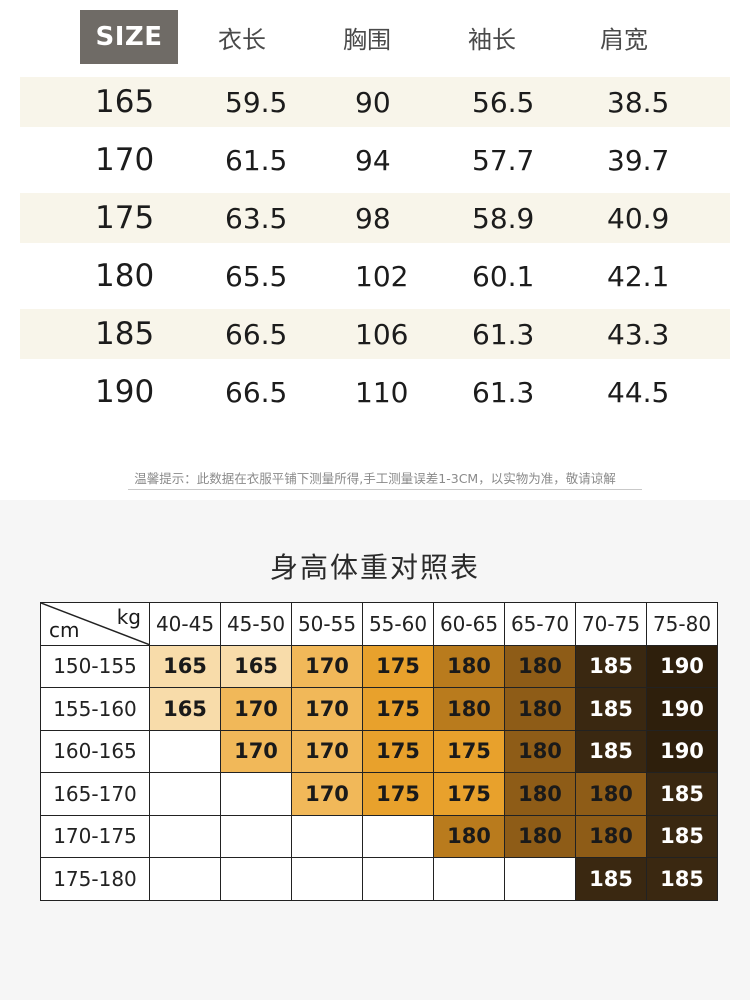 Image resolution: width=750 pixels, height=1000 pixels. I want to click on height-header: 155-160, so click(95, 709).